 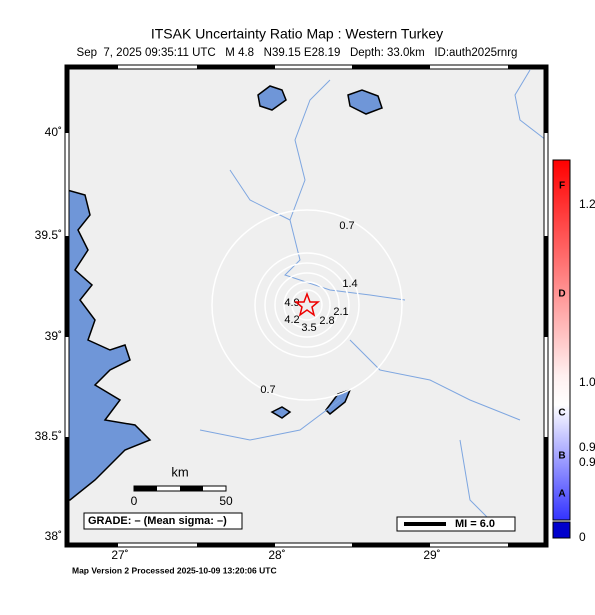 I want to click on grade-letter: B, so click(x=561, y=456).